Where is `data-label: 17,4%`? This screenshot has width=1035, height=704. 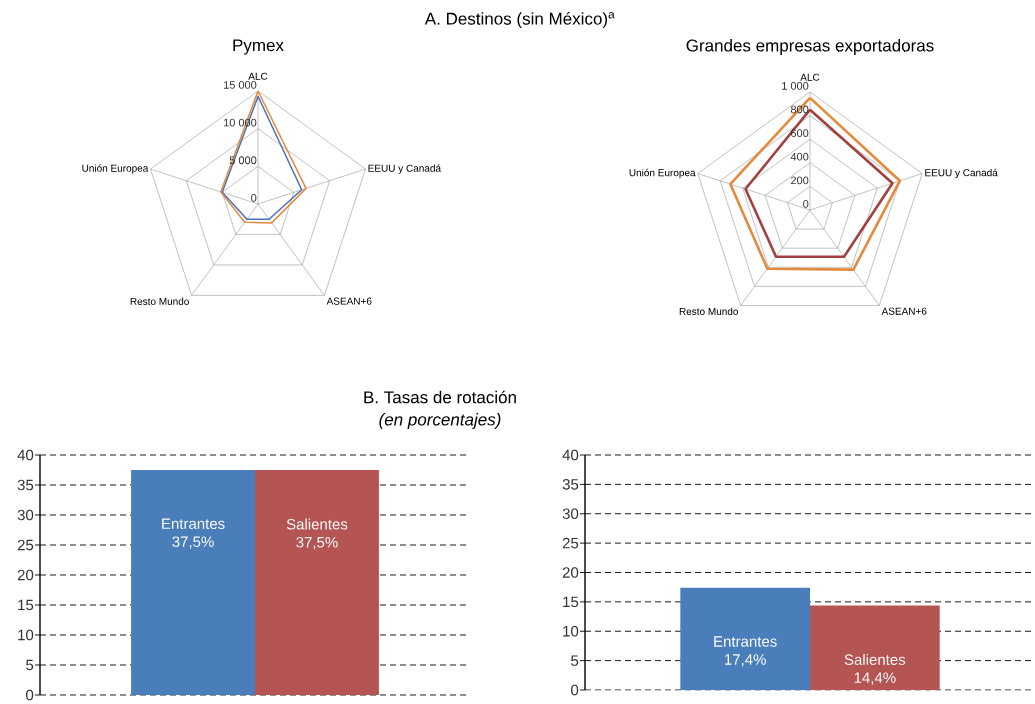
data-label: 17,4% is located at coordinates (745, 660).